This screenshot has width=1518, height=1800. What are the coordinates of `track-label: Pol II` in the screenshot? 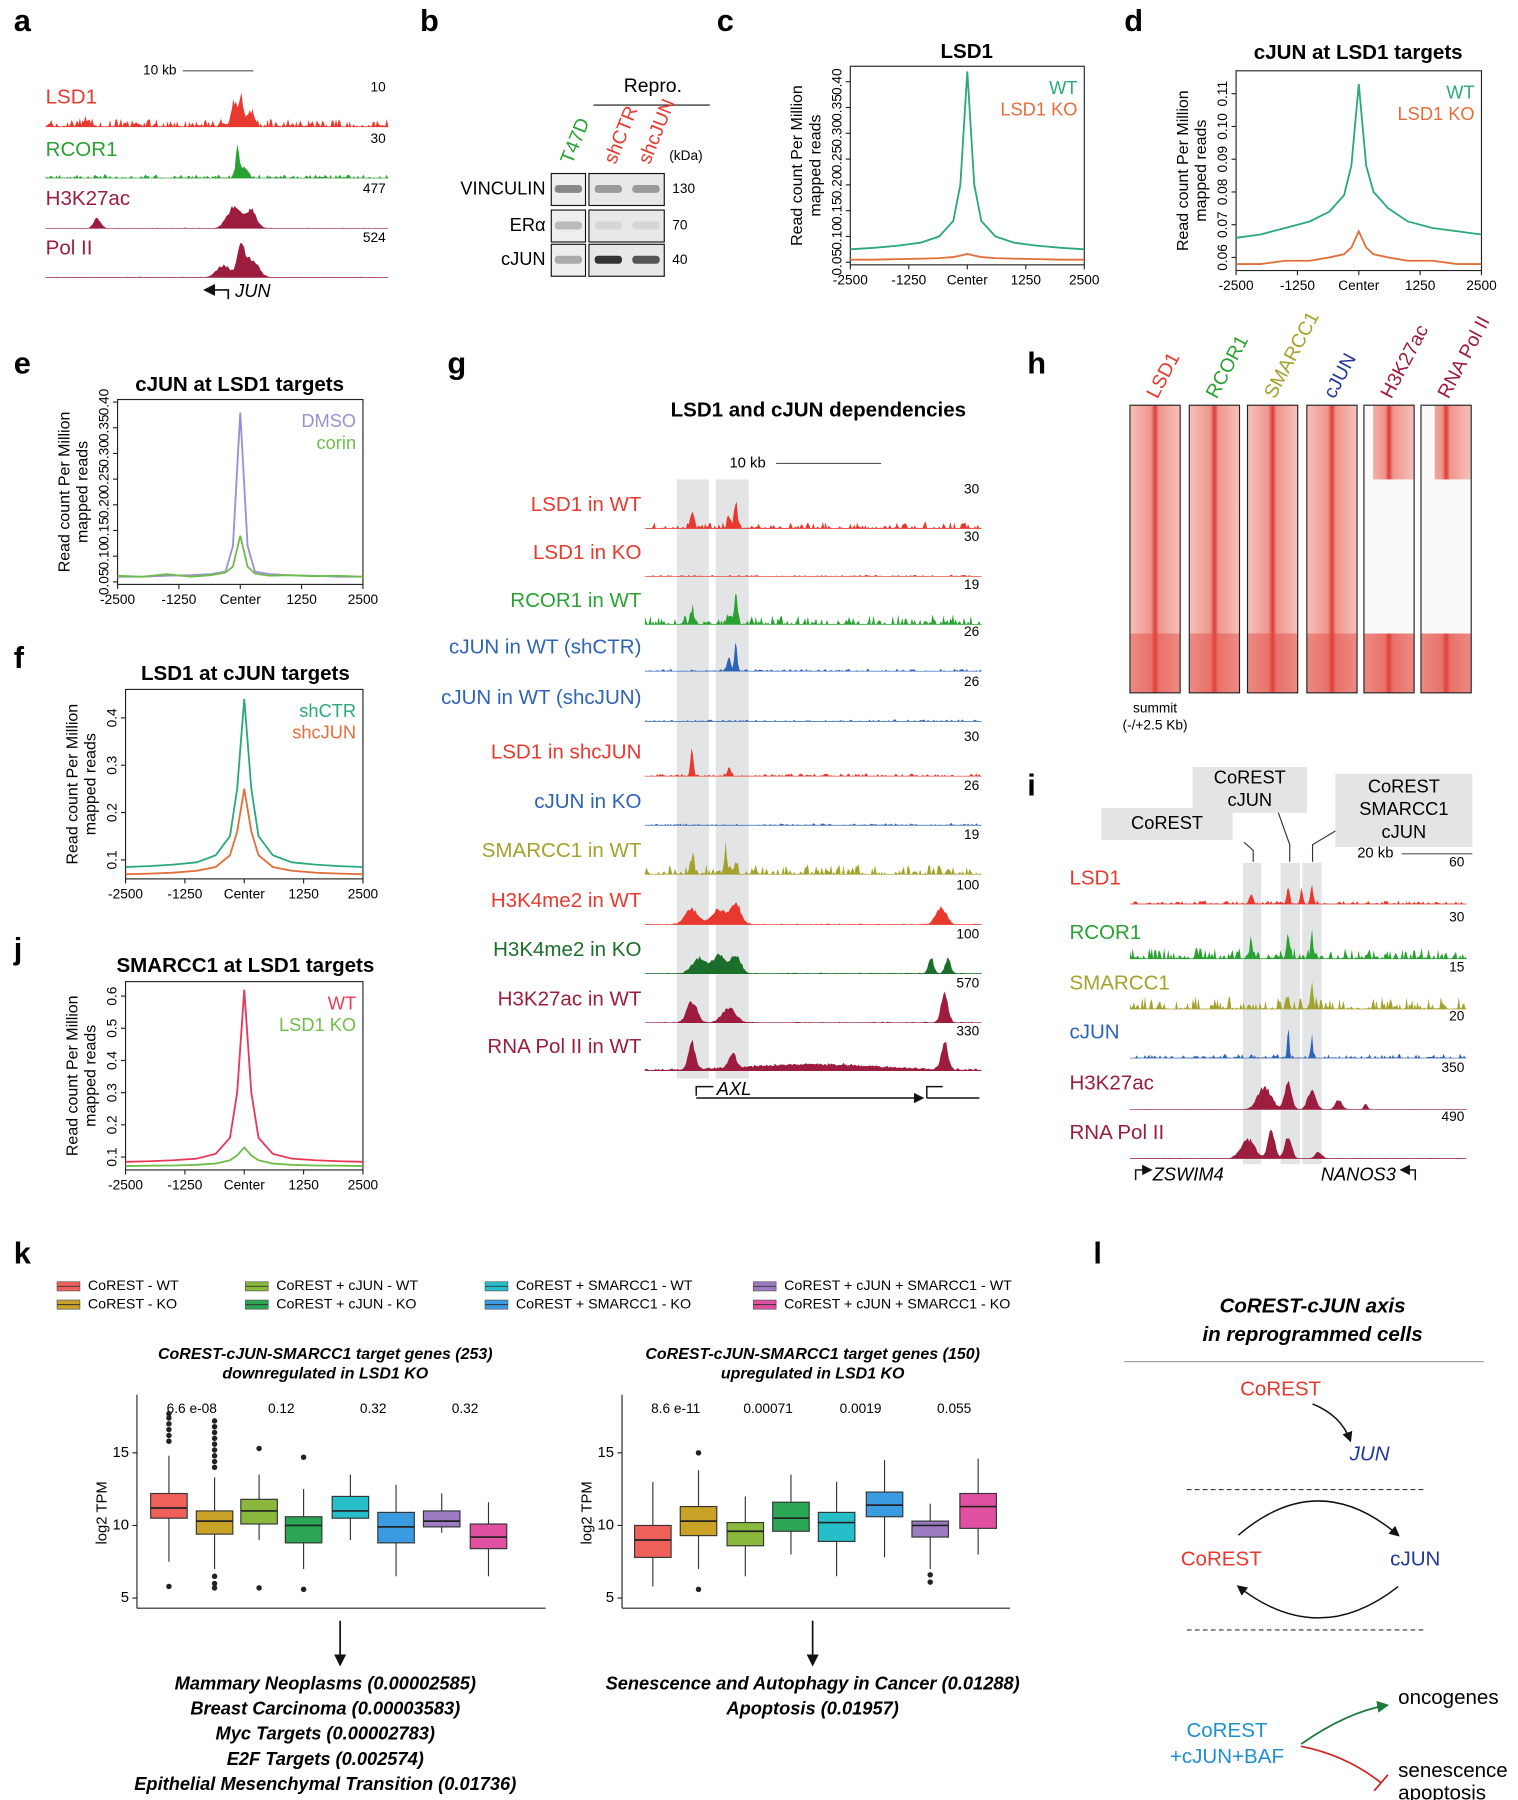 It's located at (69, 247).